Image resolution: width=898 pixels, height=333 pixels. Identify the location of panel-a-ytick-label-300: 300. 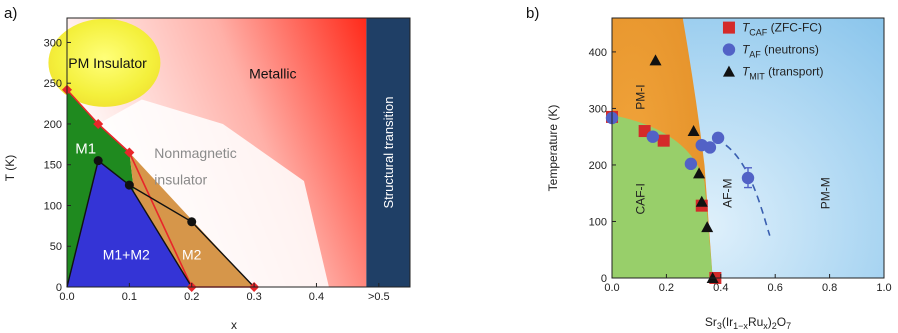
(53, 43).